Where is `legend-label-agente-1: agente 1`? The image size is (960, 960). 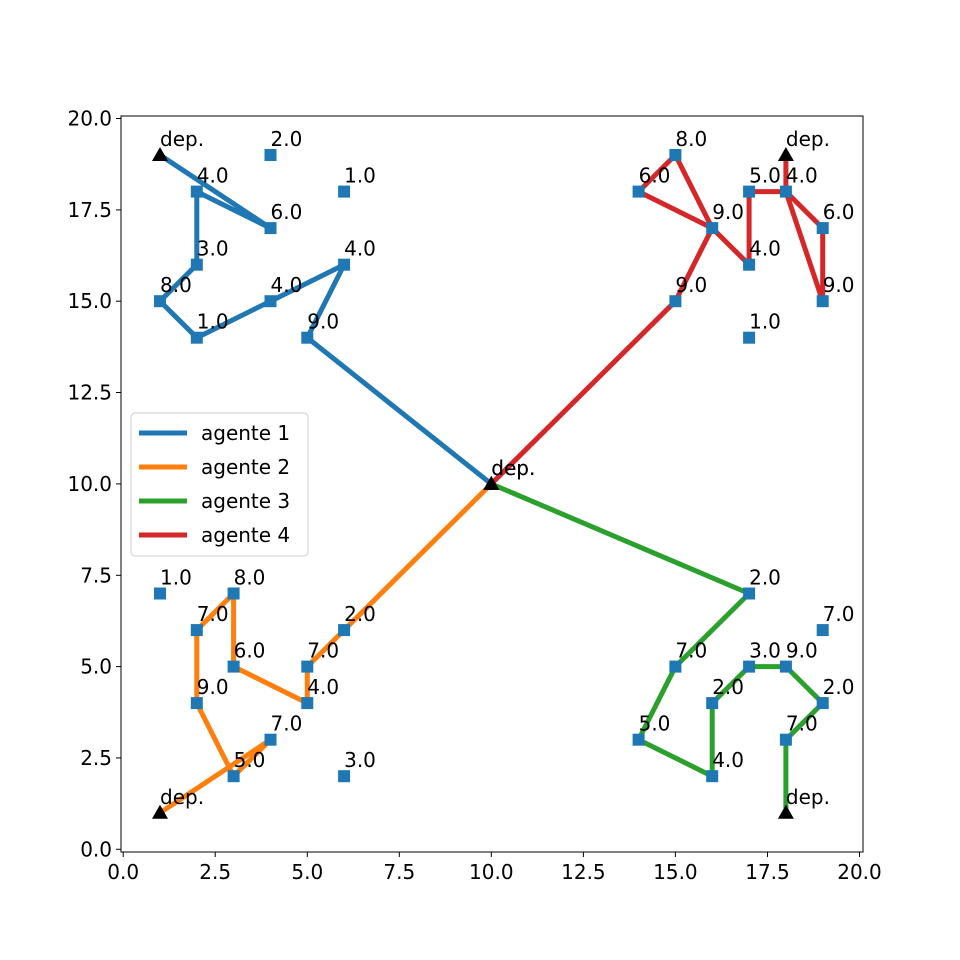
legend-label-agente-1: agente 1 is located at coordinates (245, 433).